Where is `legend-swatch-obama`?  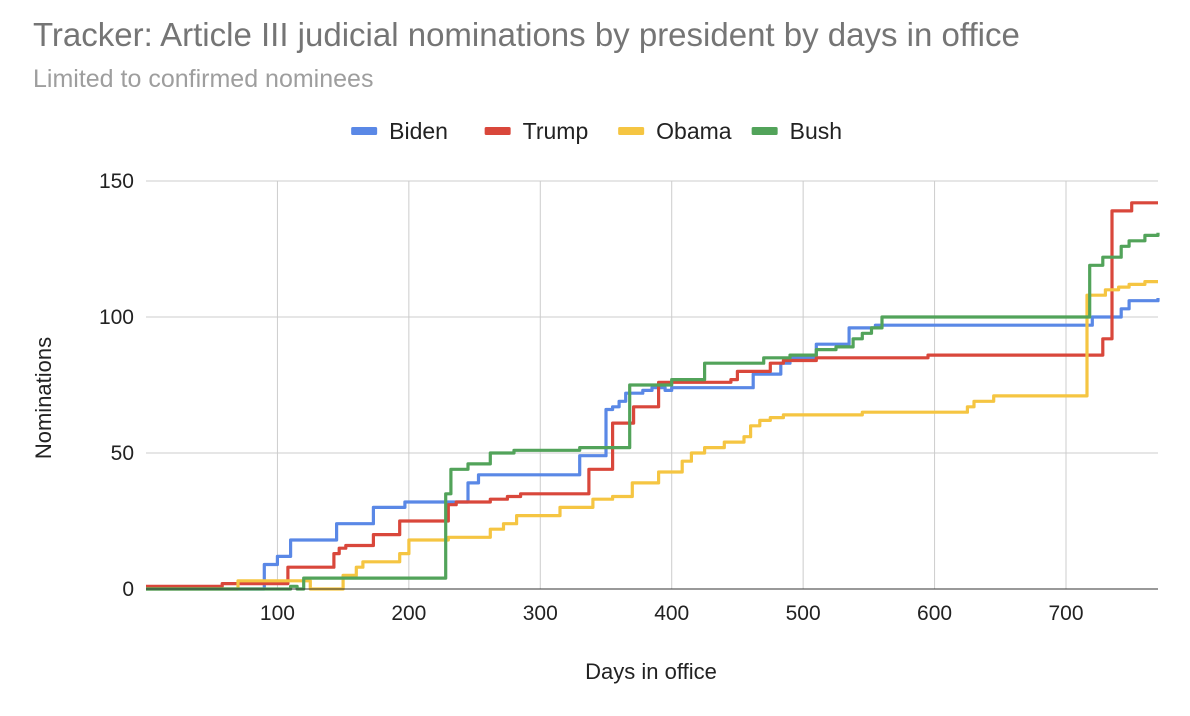
legend-swatch-obama is located at coordinates (631, 131).